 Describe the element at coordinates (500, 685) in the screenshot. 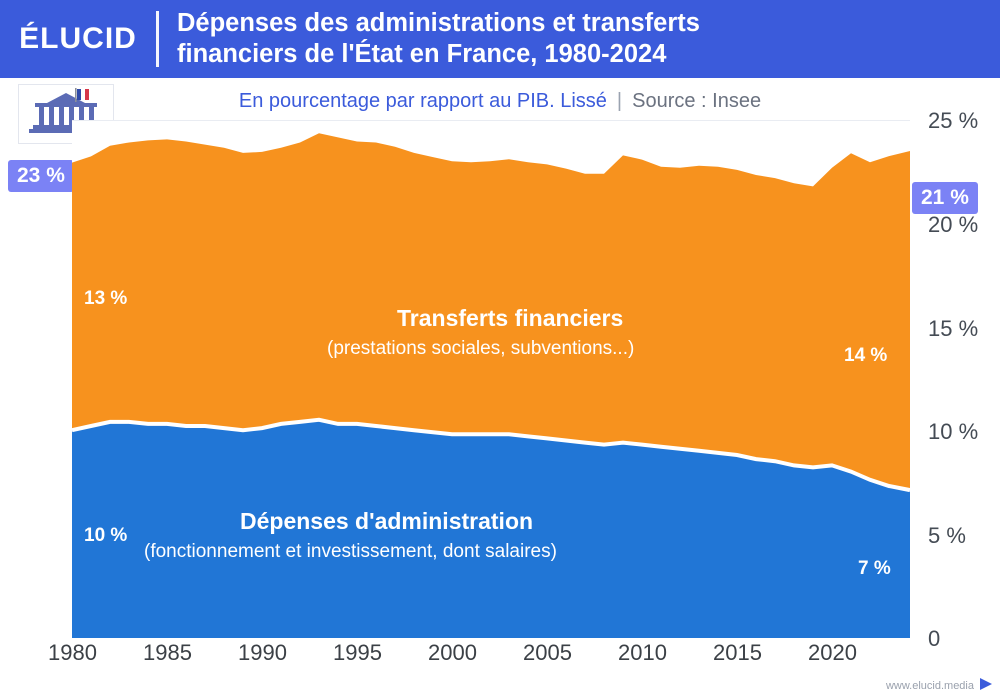

I see `footer: www.elucid.media` at that location.